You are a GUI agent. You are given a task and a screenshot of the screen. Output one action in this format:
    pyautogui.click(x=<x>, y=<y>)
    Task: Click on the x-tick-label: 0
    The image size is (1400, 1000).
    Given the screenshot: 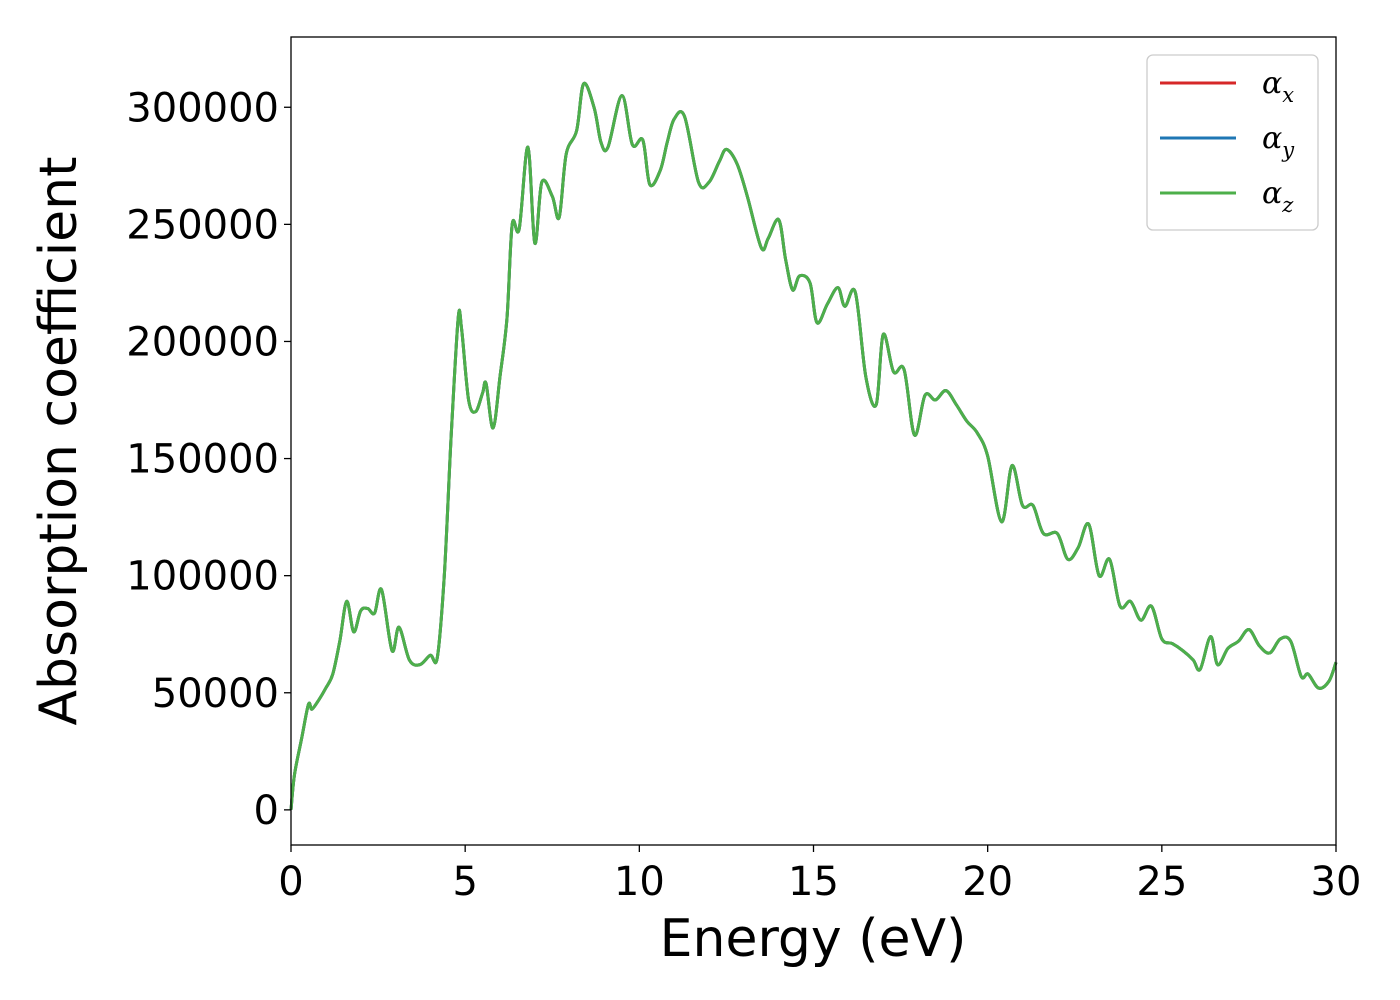 What is the action you would take?
    pyautogui.click(x=290, y=882)
    